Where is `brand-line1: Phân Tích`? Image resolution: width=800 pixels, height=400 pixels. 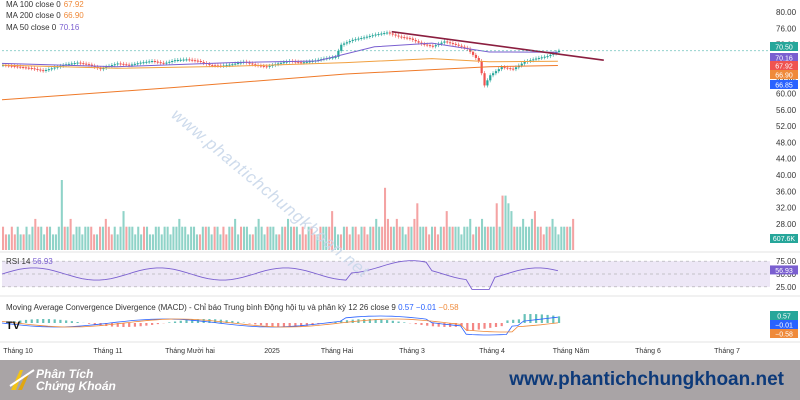 brand-line1: Phân Tích is located at coordinates (65, 374).